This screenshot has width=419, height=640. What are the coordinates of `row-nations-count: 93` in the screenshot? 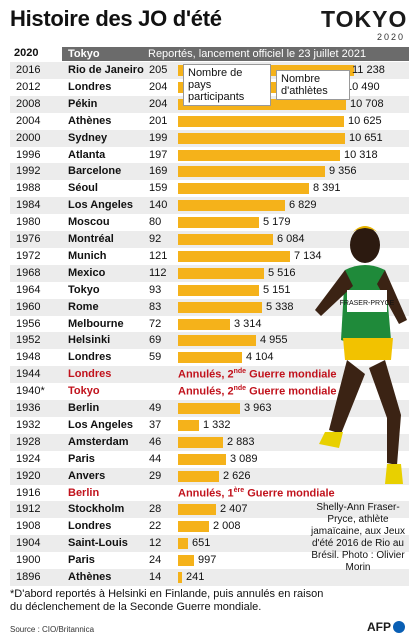 It's located at (155, 289).